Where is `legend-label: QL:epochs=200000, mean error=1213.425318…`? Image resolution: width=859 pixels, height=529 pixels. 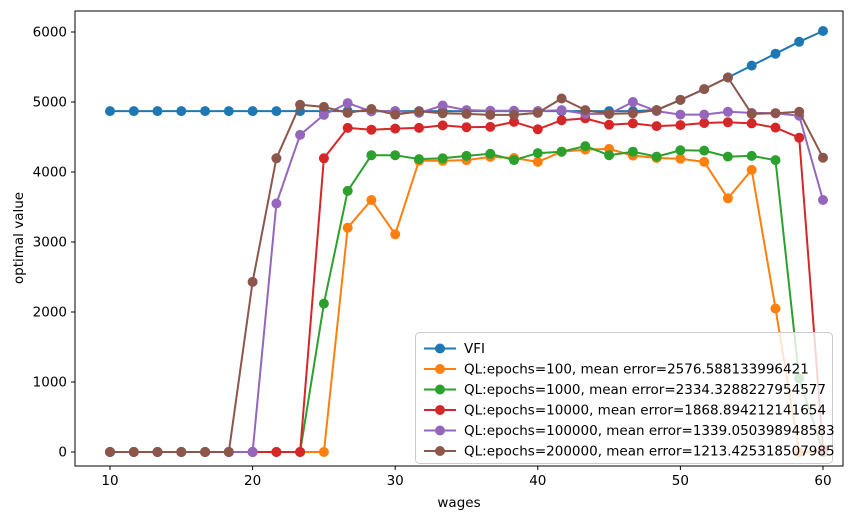 legend-label: QL:epochs=200000, mean error=1213.425318… is located at coordinates (649, 452).